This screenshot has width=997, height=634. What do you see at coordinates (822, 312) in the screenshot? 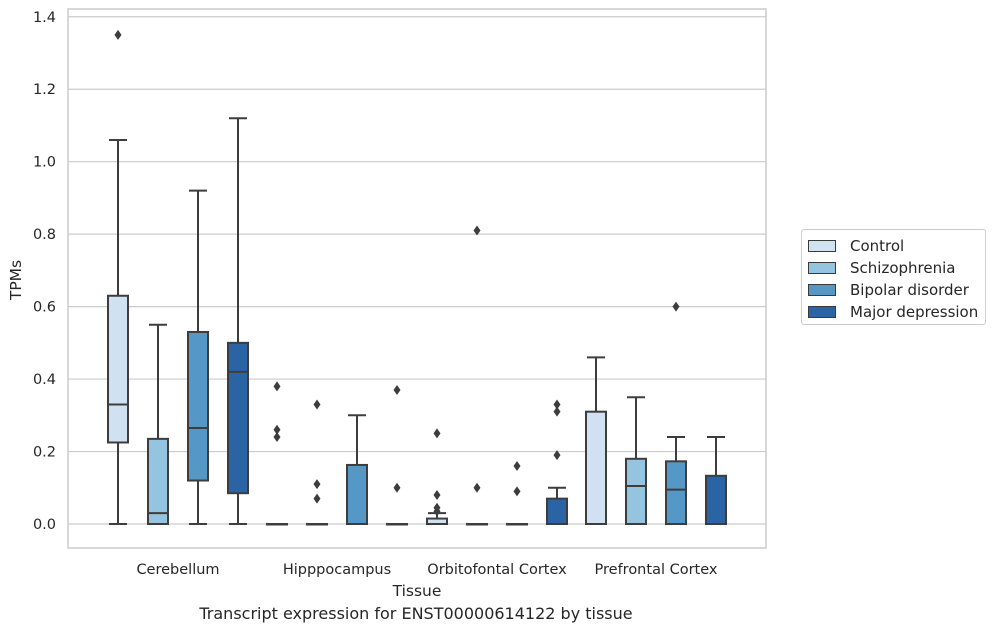
I see `legend-swatch-major-depression` at bounding box center [822, 312].